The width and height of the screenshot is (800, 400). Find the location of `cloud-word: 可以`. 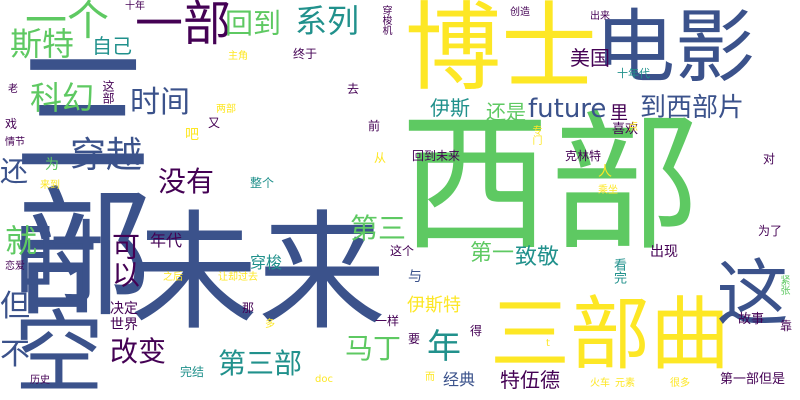

cloud-word: 可以 is located at coordinates (124, 260).